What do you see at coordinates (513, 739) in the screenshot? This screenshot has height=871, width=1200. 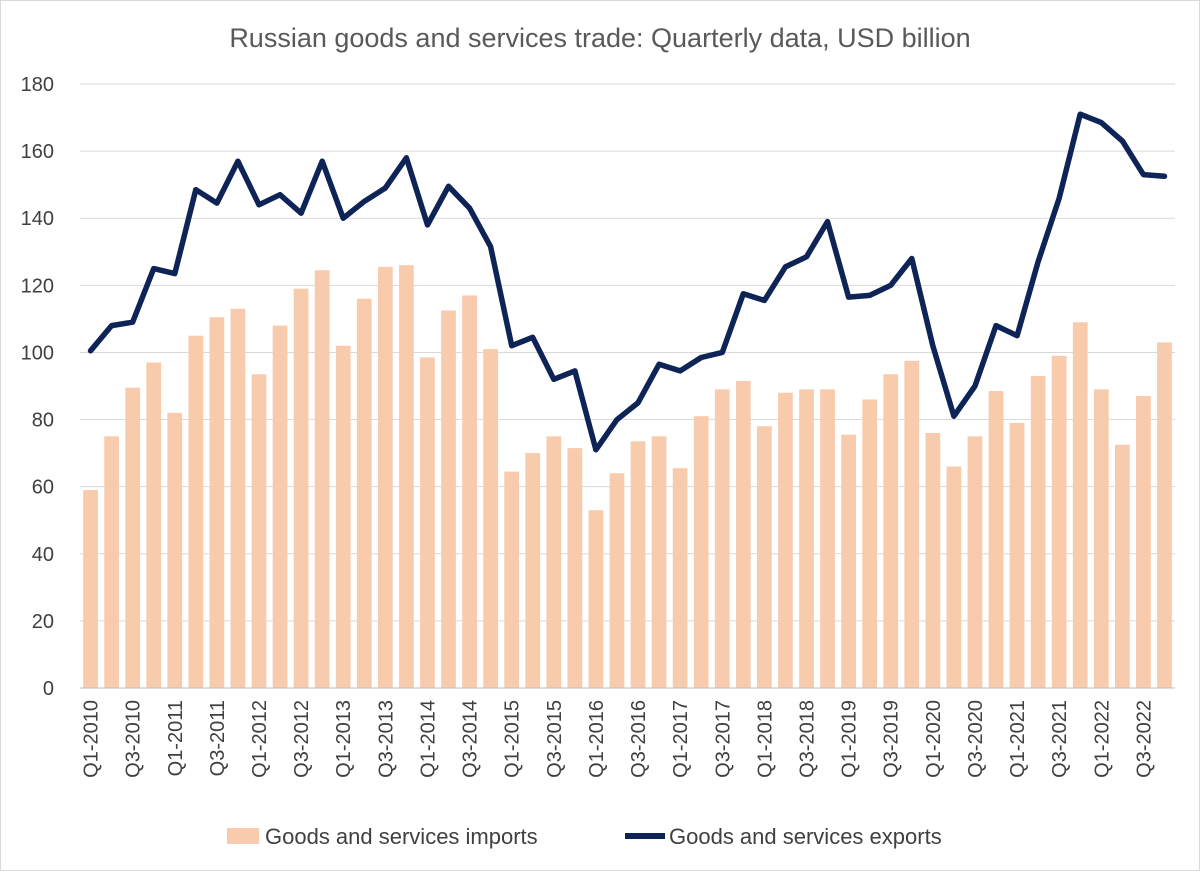 I see `x-tick-label: Q1-2015` at bounding box center [513, 739].